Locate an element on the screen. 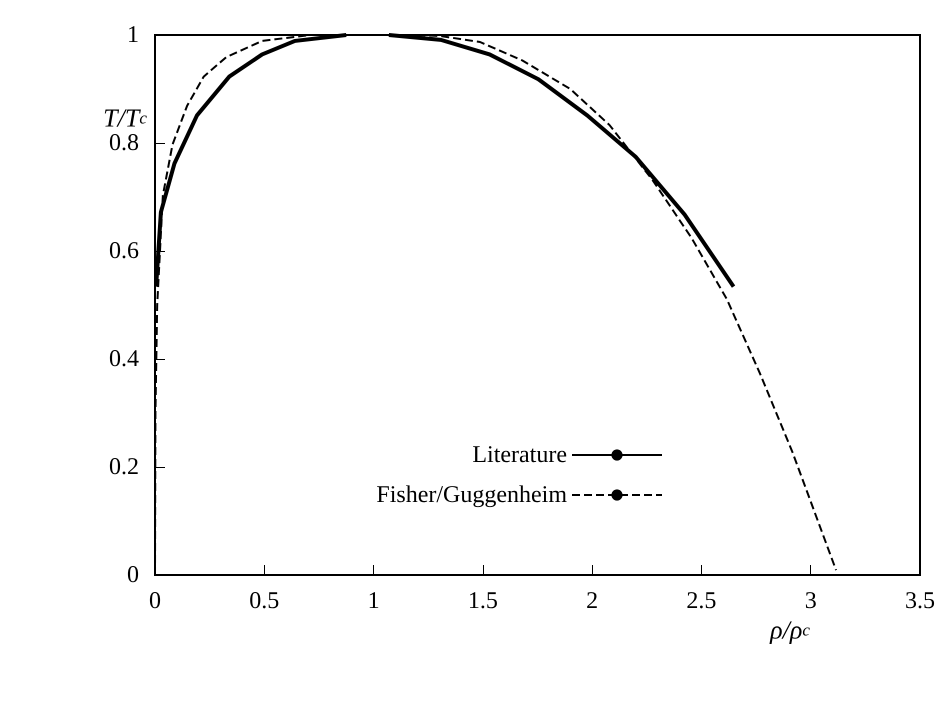 This screenshot has width=947, height=712. x-tick-label: 2 is located at coordinates (592, 601).